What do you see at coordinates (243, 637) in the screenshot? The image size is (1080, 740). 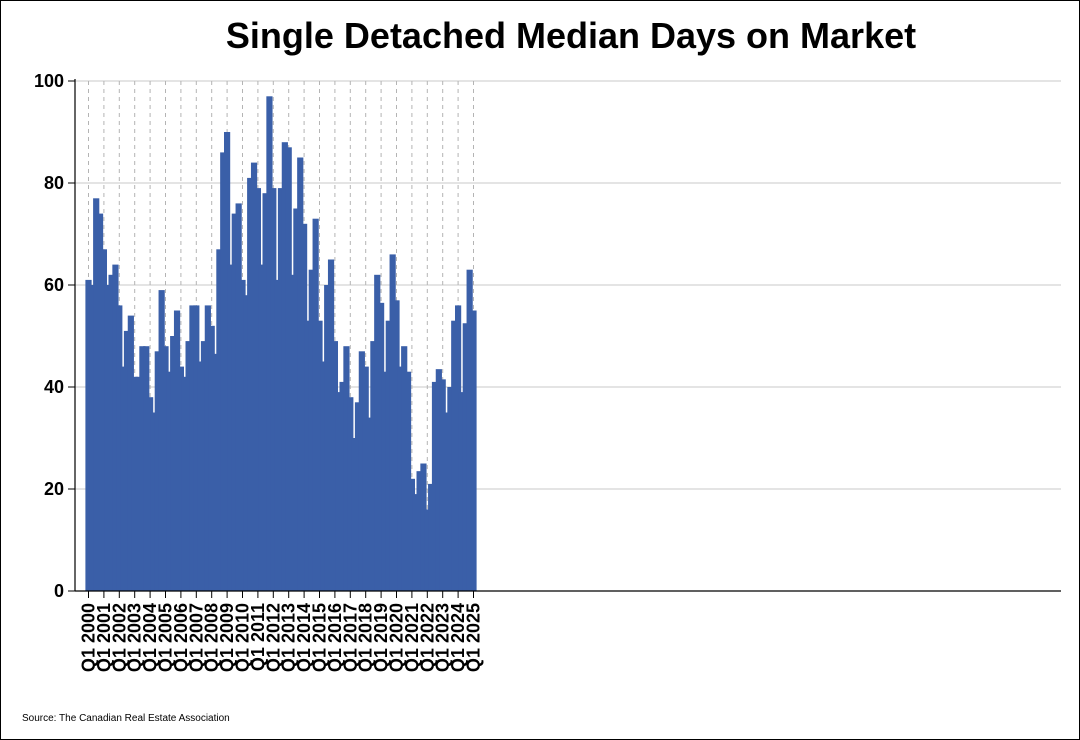 I see `x-tick-label: Q1 2010` at bounding box center [243, 637].